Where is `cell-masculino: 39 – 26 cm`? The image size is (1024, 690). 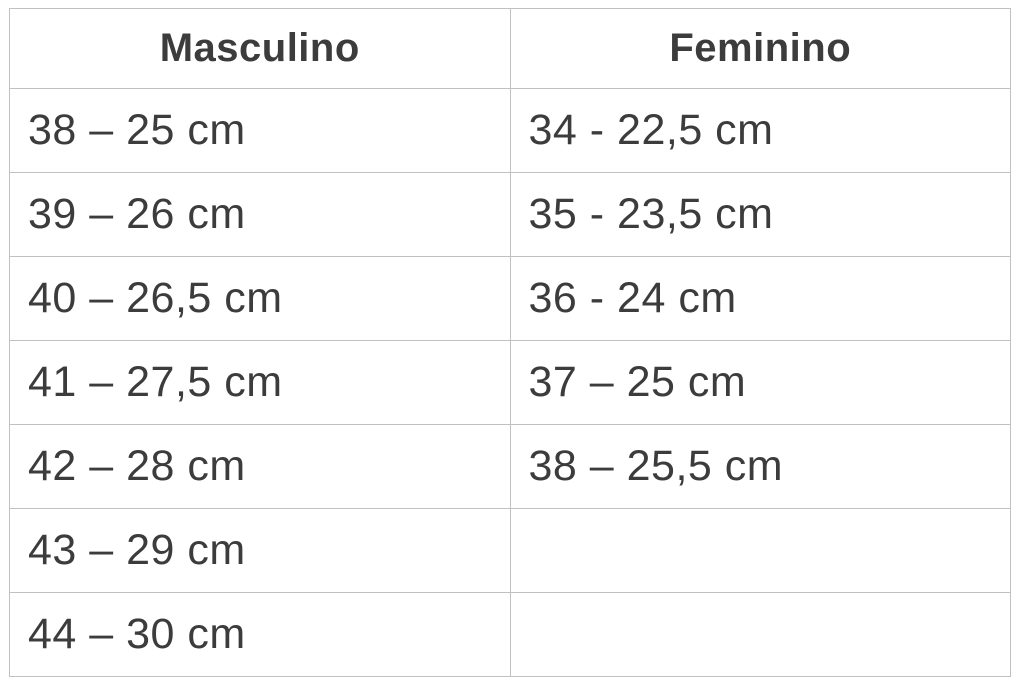
cell-masculino: 39 – 26 cm is located at coordinates (260, 214).